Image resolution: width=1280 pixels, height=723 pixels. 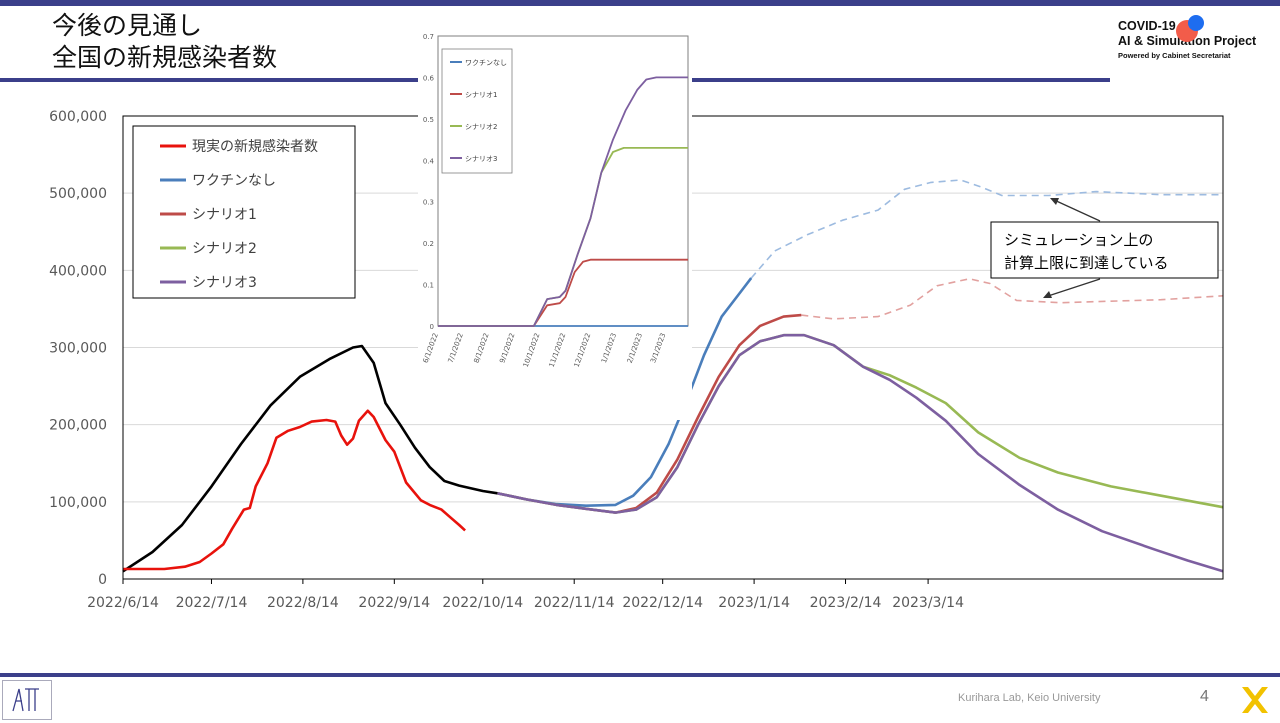 What do you see at coordinates (428, 37) in the screenshot?
I see `inset-y-tick-label: 0.7` at bounding box center [428, 37].